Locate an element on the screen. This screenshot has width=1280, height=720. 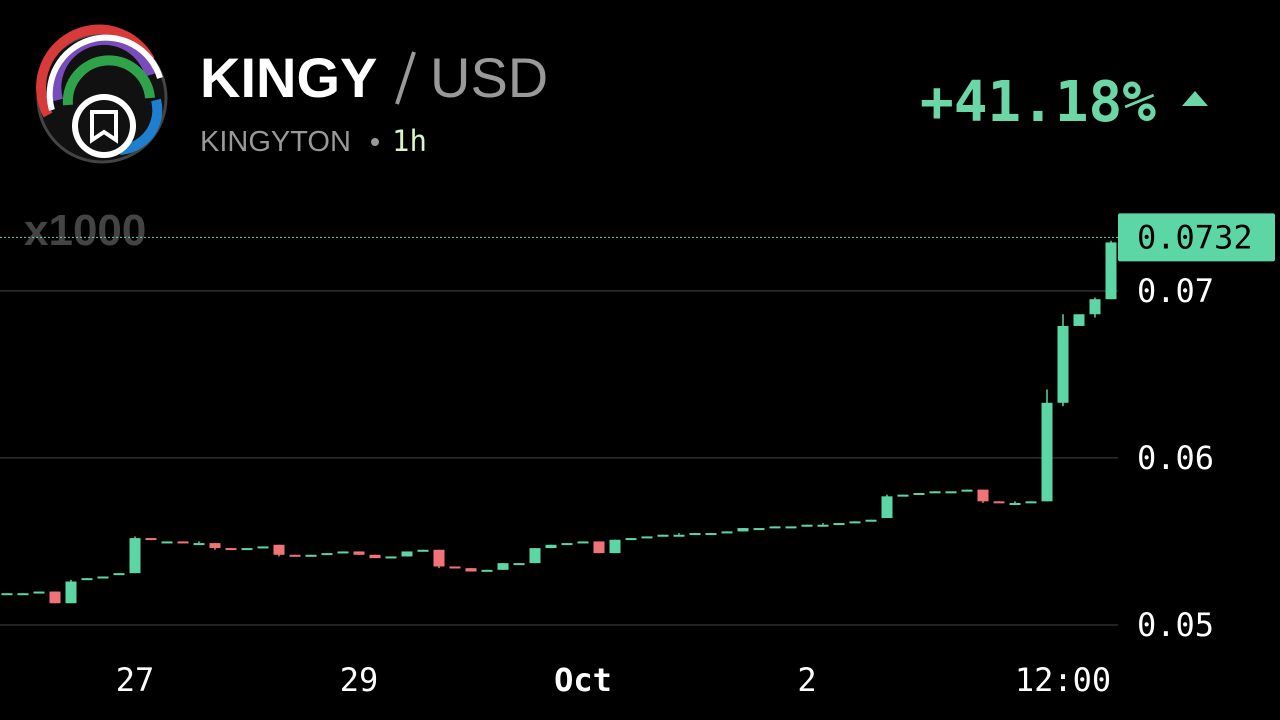
pair-separator is located at coordinates (405, 78).